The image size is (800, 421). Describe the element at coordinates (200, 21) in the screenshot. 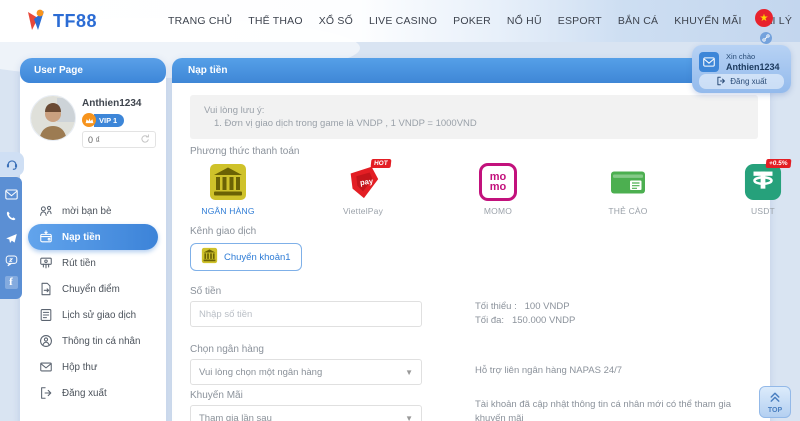

I see `nav-item-home: TRANG CHỦ` at that location.